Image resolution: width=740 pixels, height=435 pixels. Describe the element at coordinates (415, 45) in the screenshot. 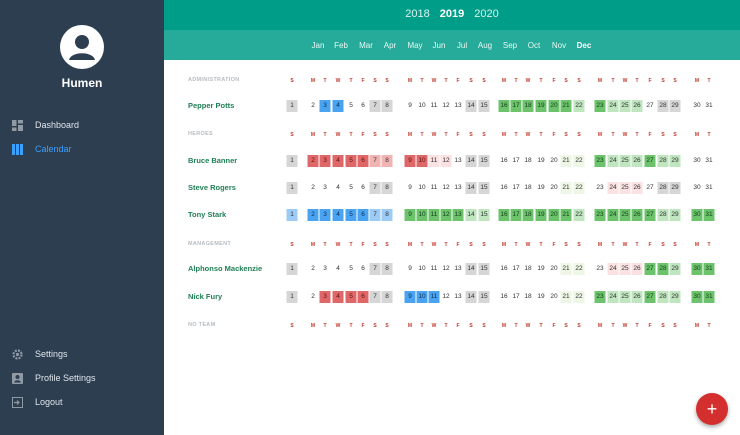

I see `month-may: May` at that location.